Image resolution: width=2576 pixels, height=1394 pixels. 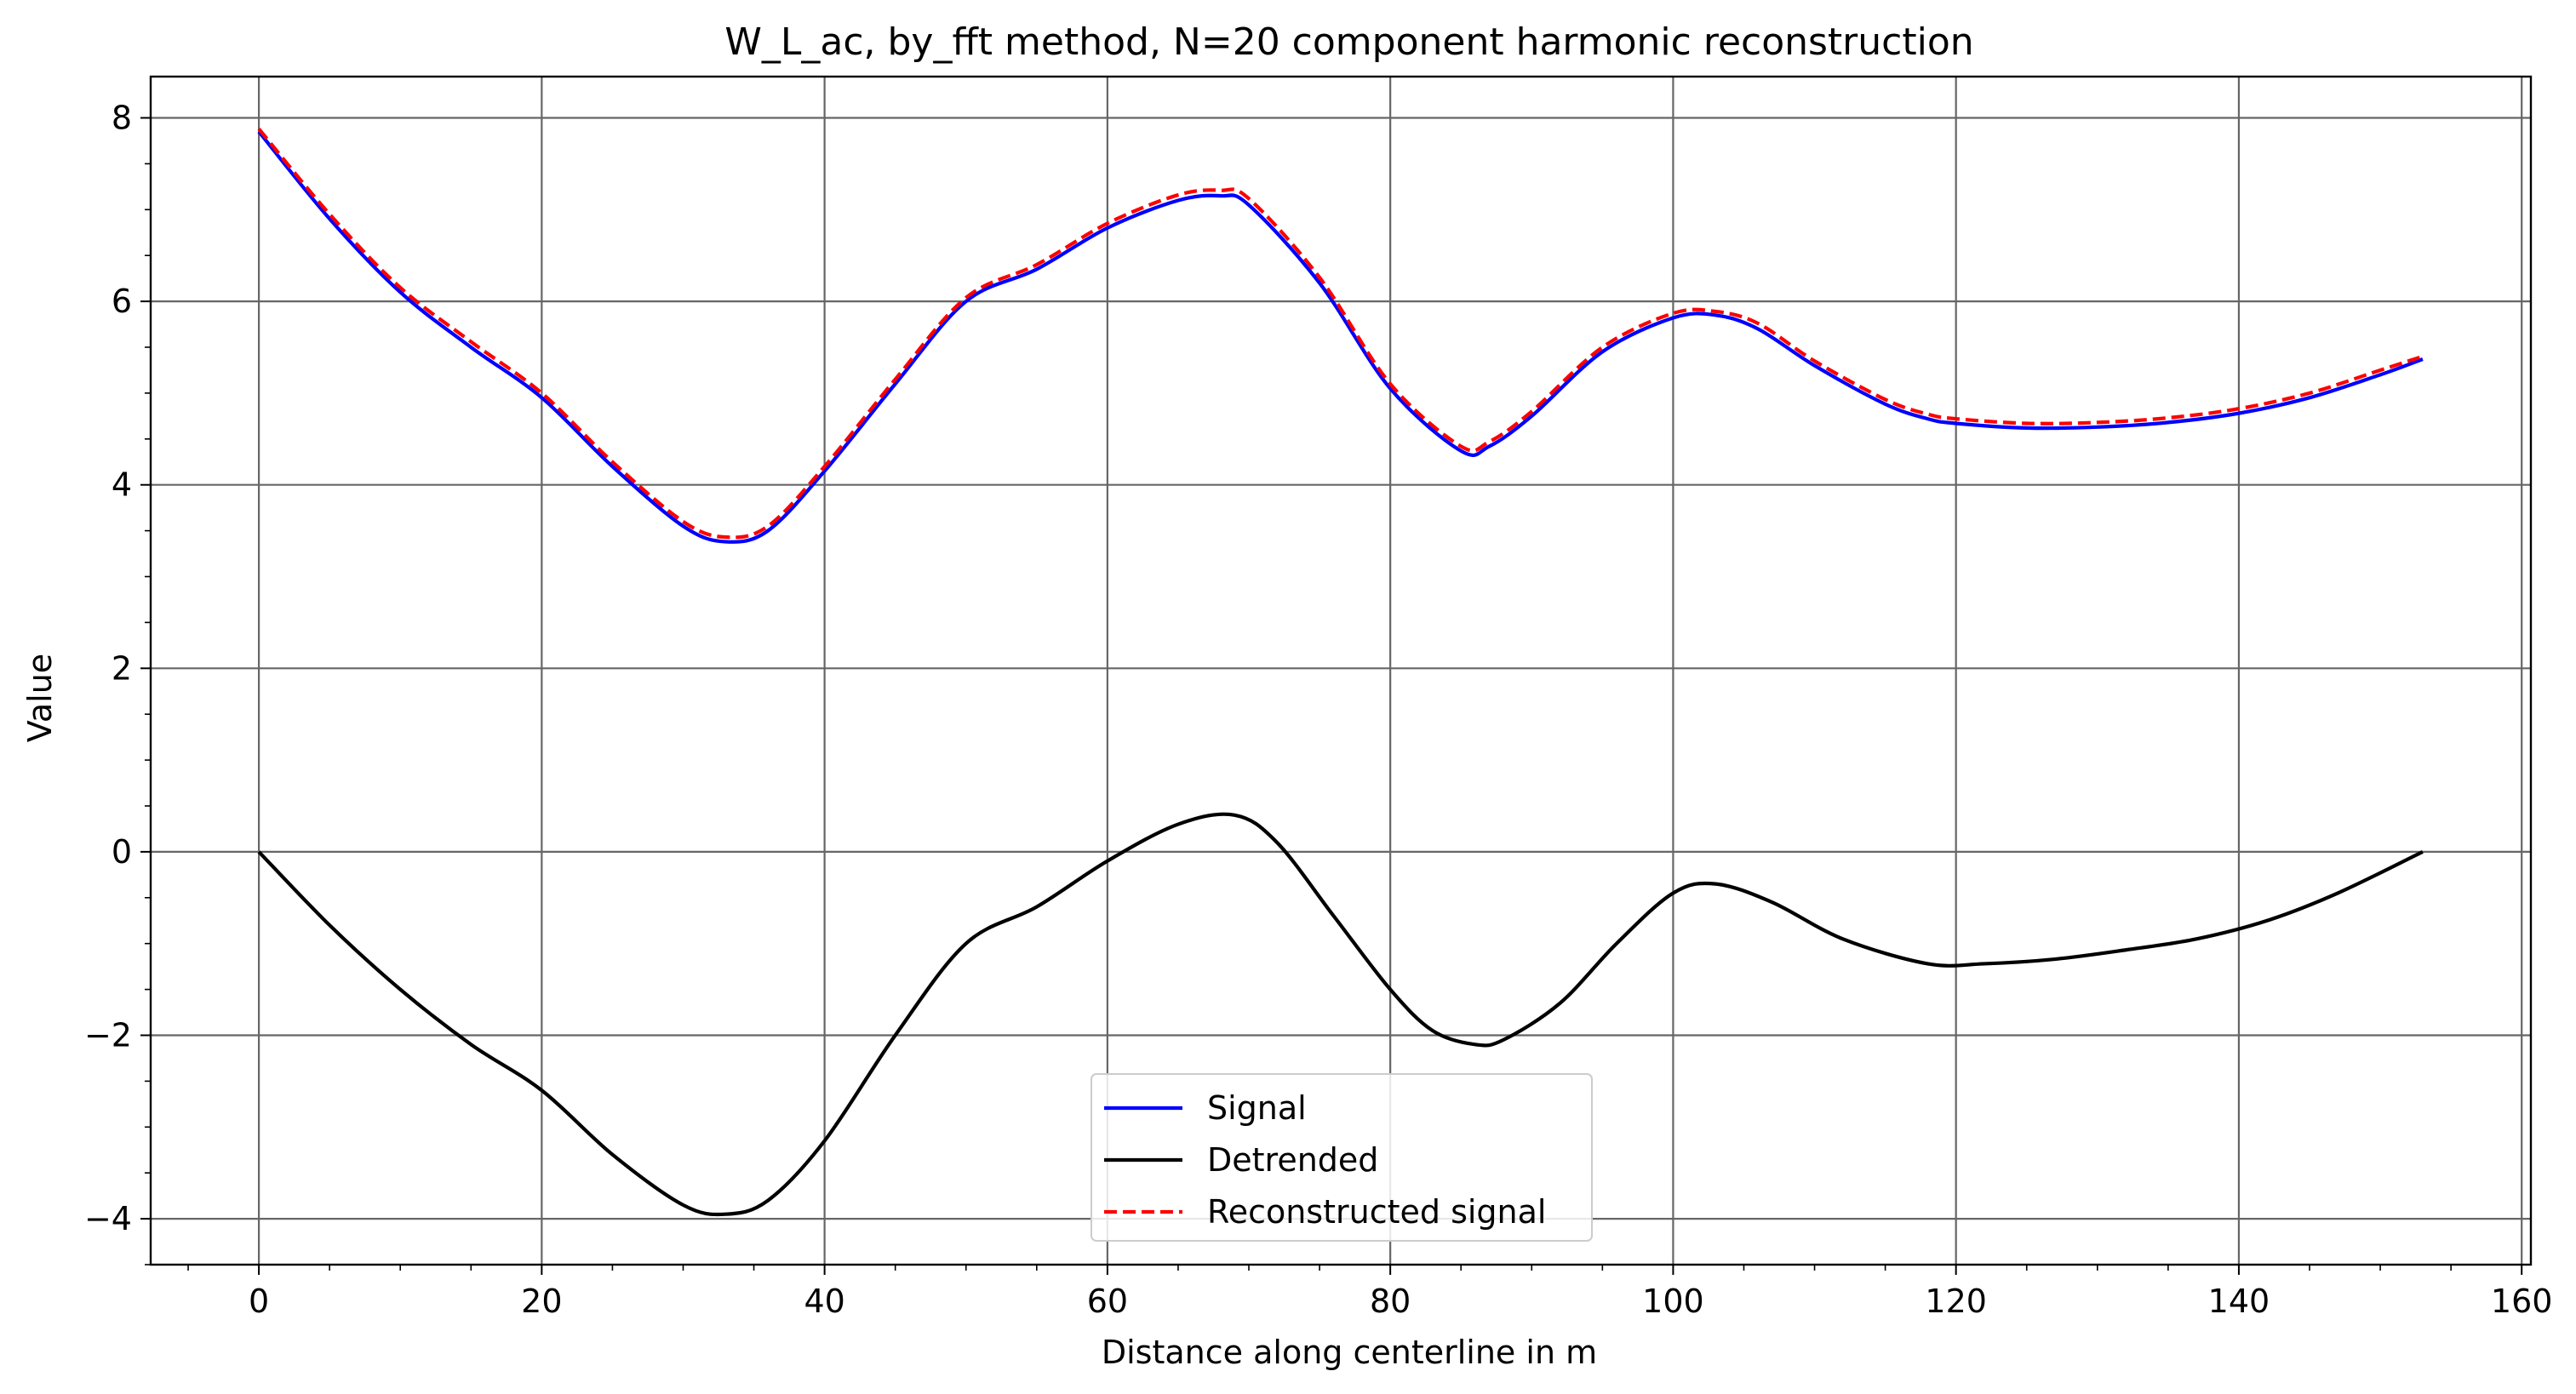 What do you see at coordinates (1390, 1301) in the screenshot?
I see `x-tick-label: 80` at bounding box center [1390, 1301].